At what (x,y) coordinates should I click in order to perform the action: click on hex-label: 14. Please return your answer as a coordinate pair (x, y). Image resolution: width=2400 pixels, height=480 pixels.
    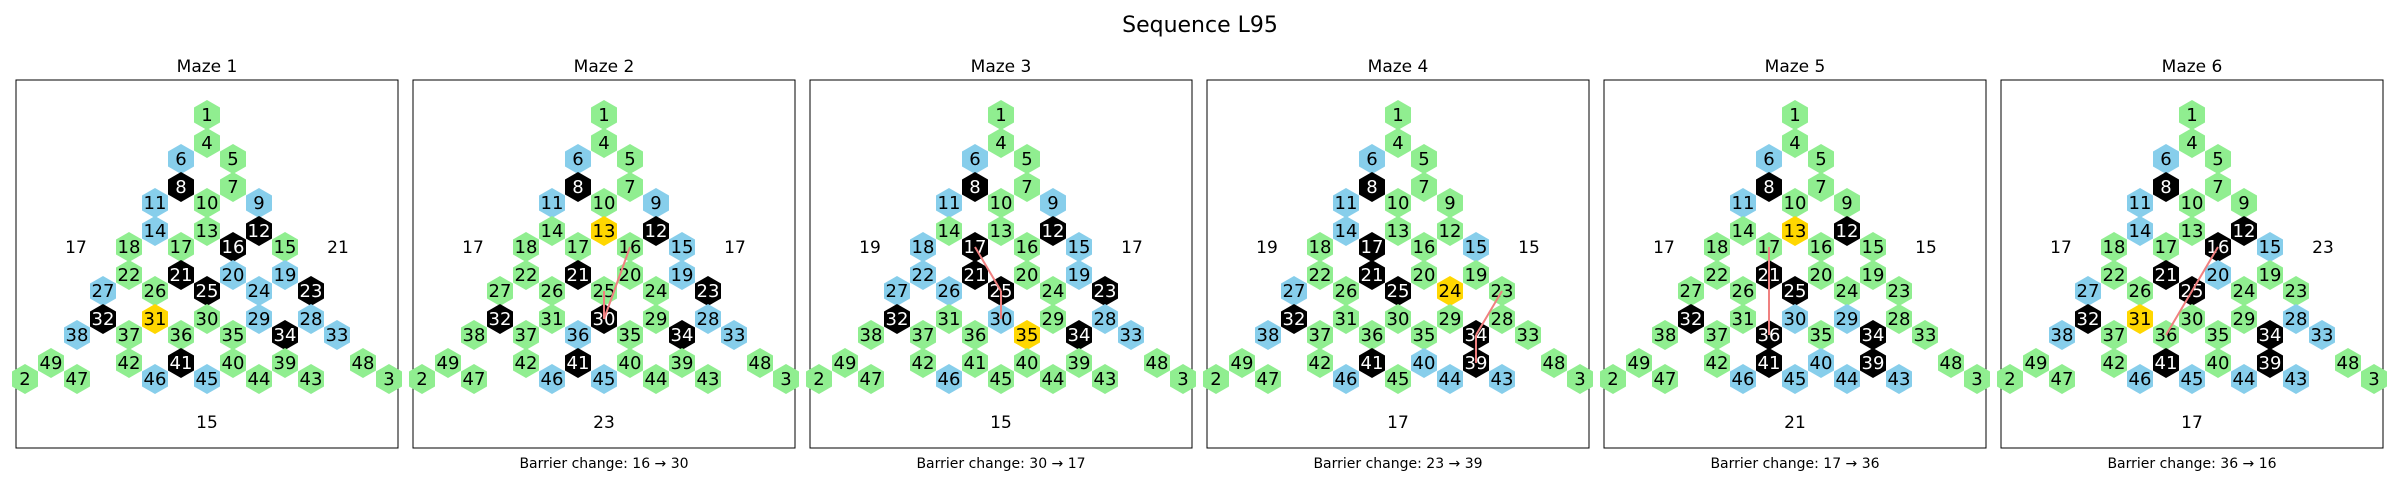
    Looking at the image, I should click on (552, 231).